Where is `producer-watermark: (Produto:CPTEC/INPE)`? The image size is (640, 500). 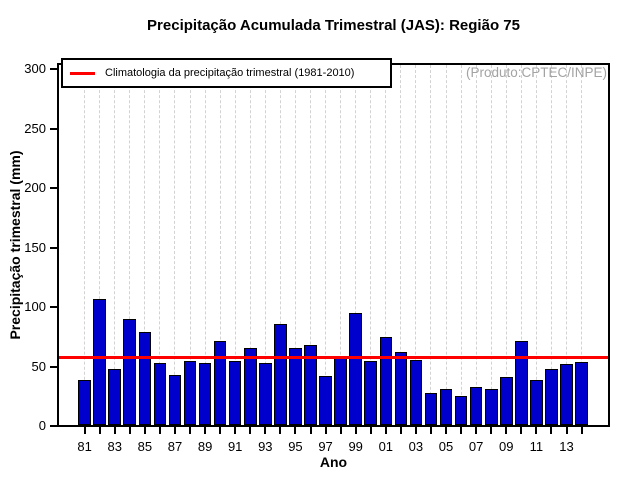
producer-watermark: (Produto:CPTEC/INPE) is located at coordinates (536, 72).